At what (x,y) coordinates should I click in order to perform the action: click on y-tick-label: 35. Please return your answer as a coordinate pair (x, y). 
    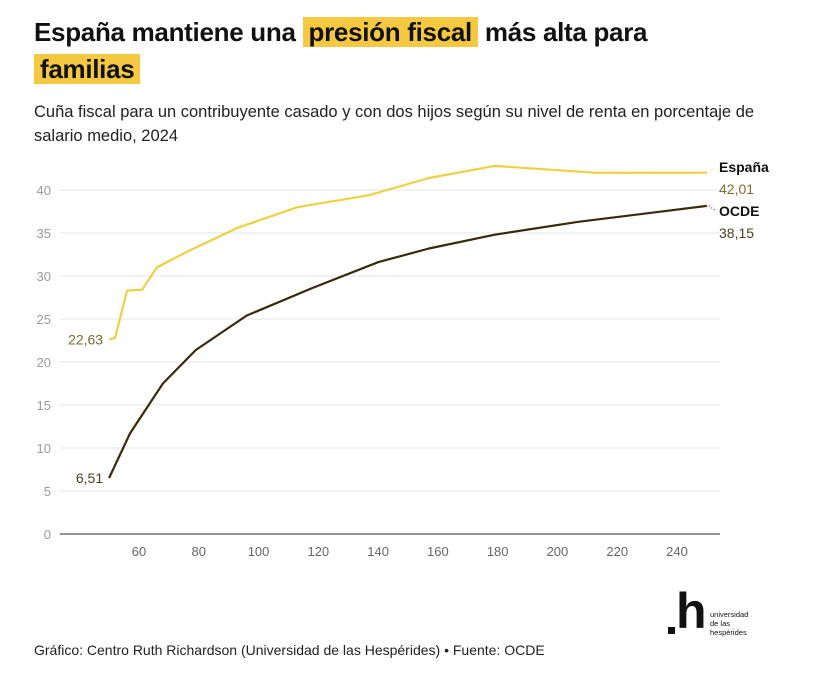
    Looking at the image, I should click on (44, 233).